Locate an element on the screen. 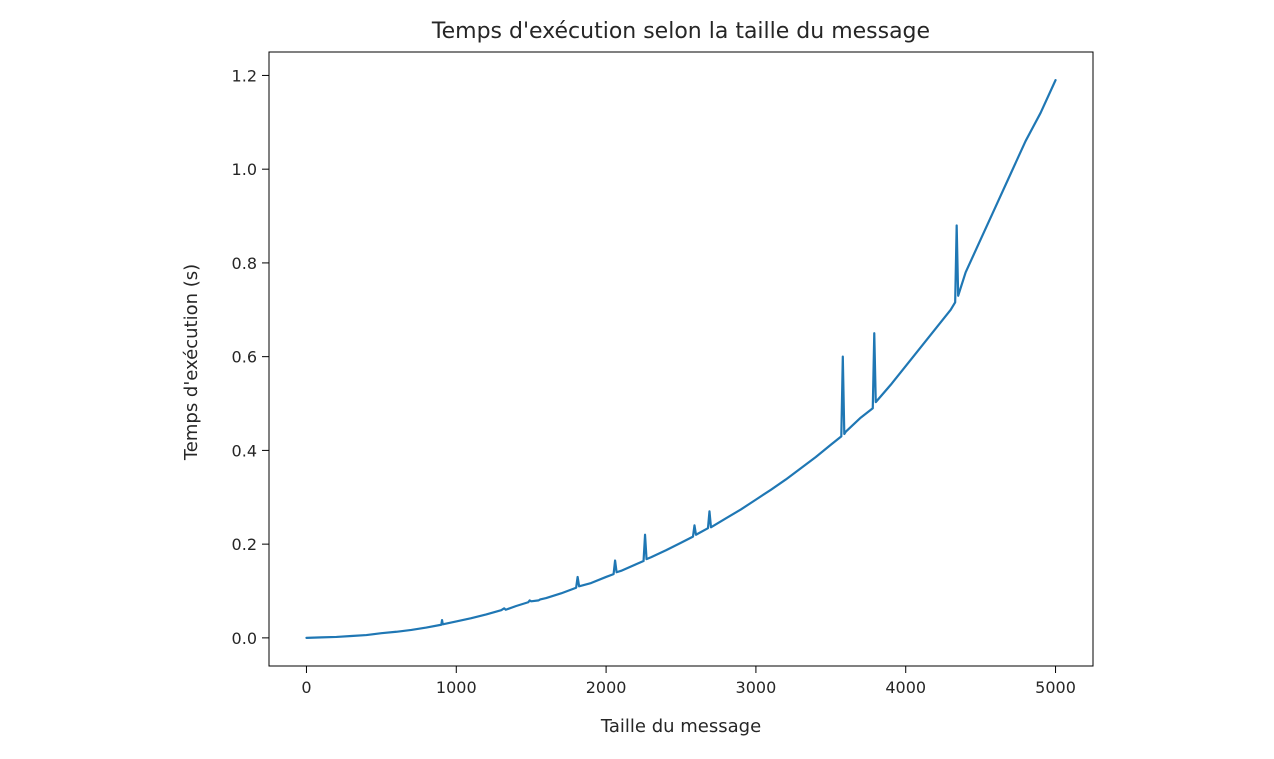  y-tick-label: 0.0 is located at coordinates (244, 638).